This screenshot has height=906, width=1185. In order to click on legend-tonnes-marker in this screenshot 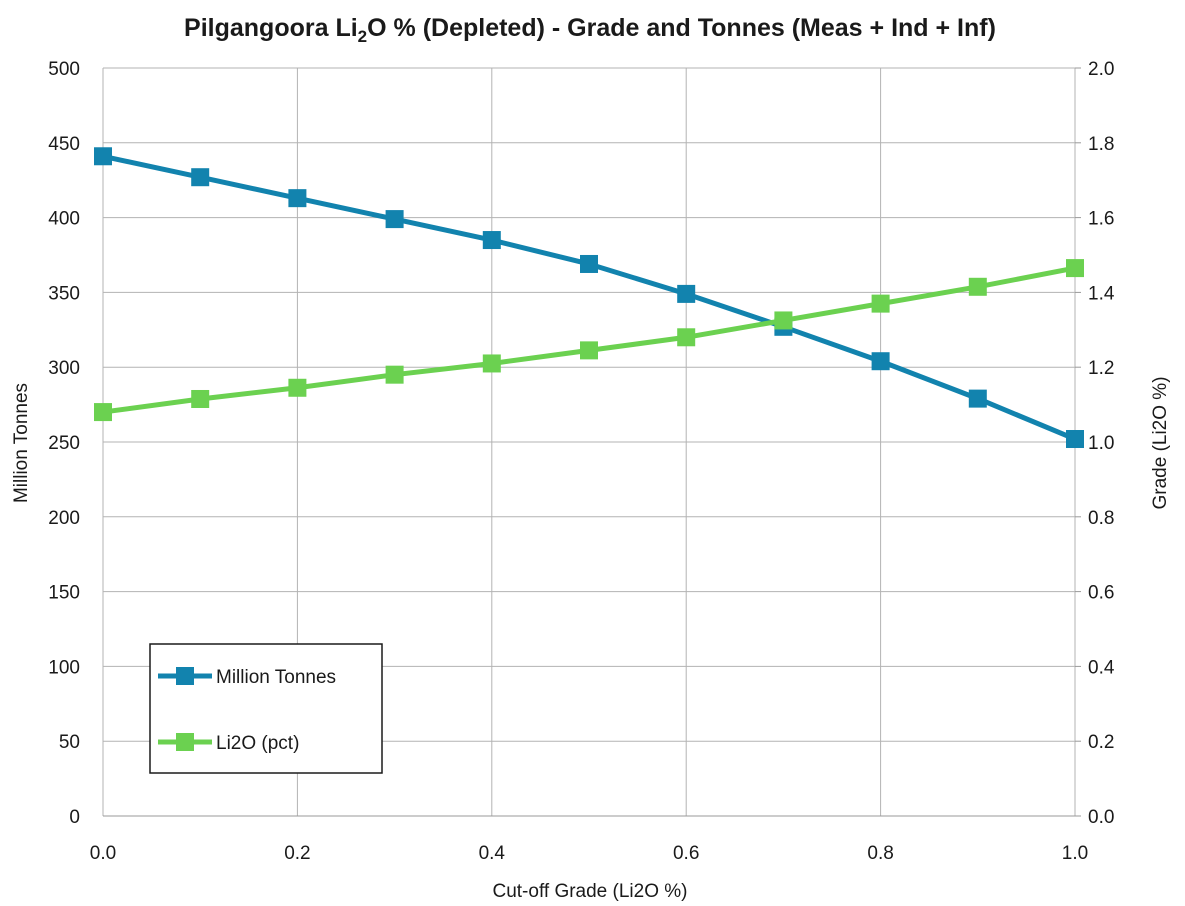, I will do `click(185, 676)`.